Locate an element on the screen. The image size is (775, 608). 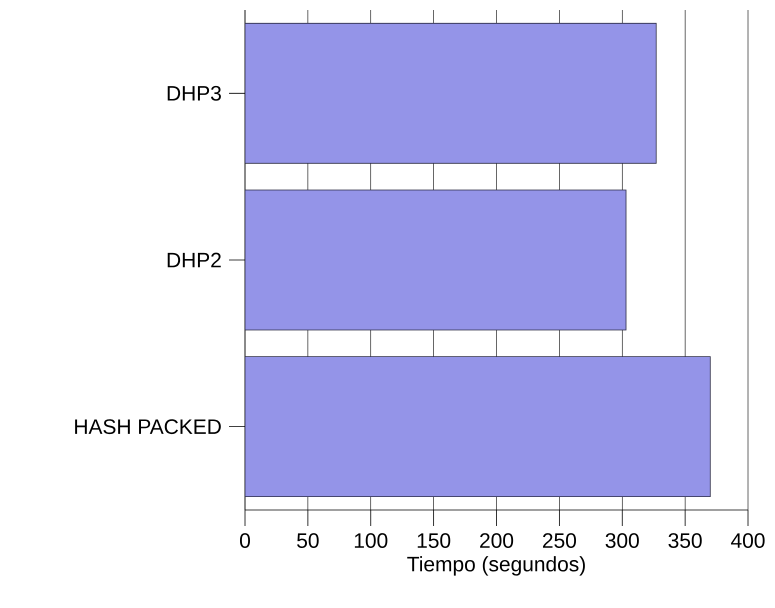
x-tick-label: 0 is located at coordinates (245, 540).